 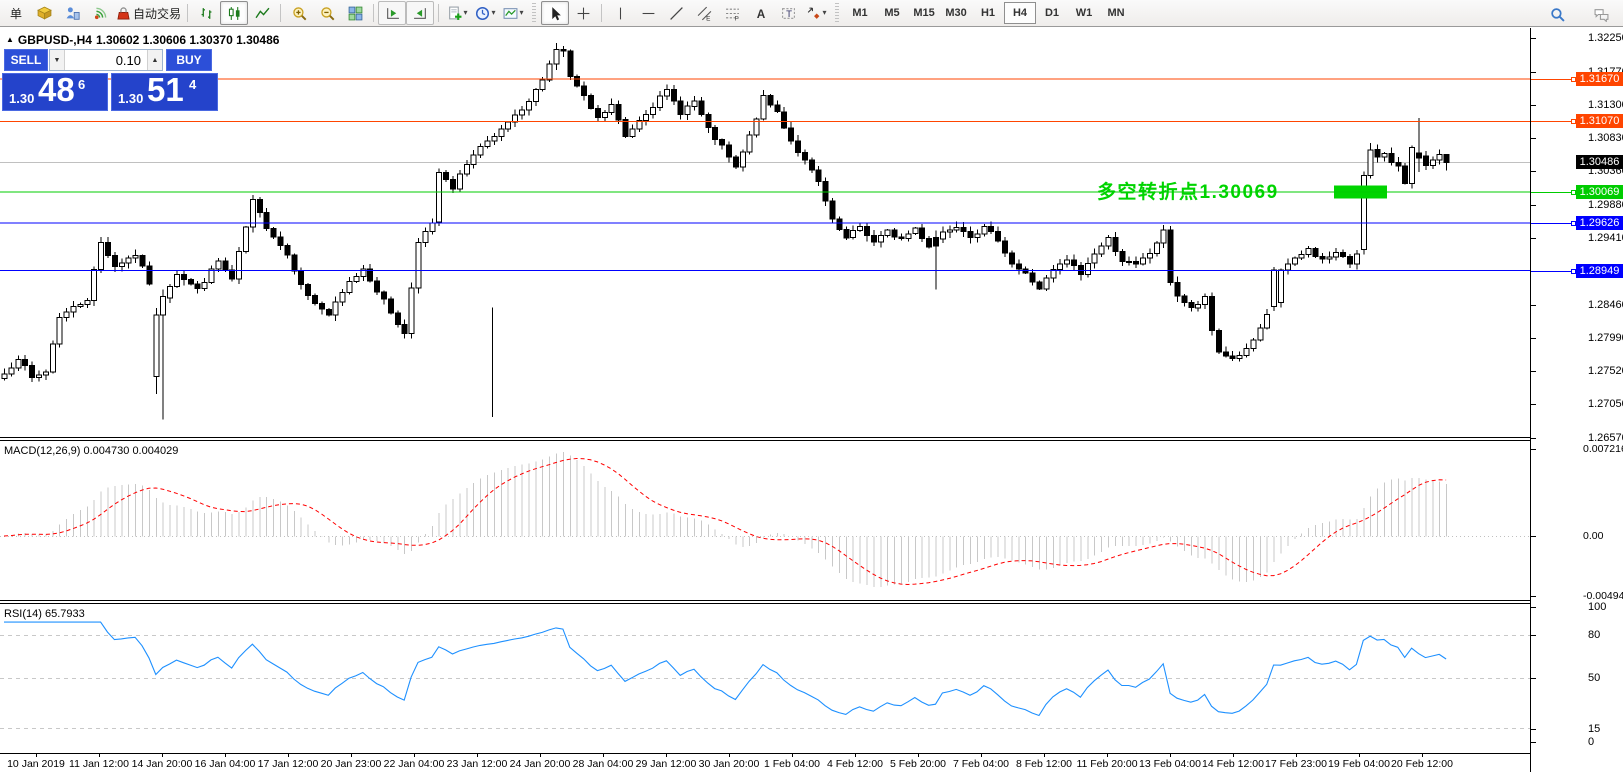 What do you see at coordinates (457, 13) in the screenshot?
I see `indicators-button: ▾` at bounding box center [457, 13].